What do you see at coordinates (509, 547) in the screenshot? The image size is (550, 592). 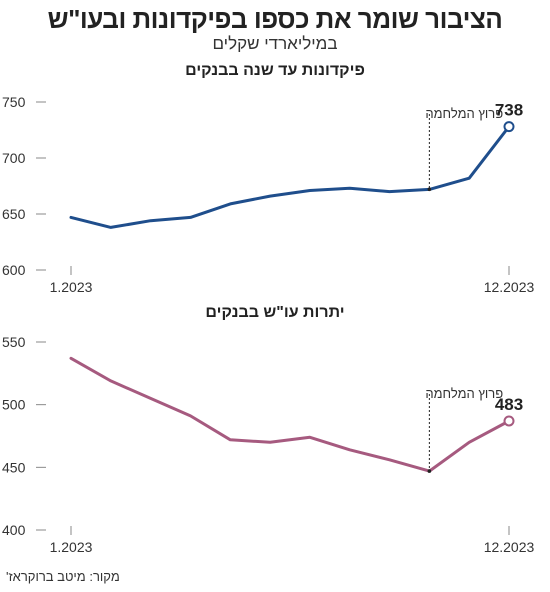 I see `chart-2-x-tick-label: 12.2023` at bounding box center [509, 547].